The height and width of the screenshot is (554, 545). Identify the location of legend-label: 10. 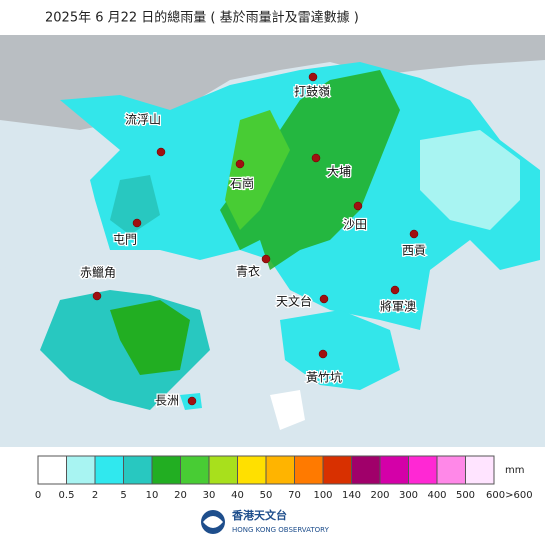
(152, 495).